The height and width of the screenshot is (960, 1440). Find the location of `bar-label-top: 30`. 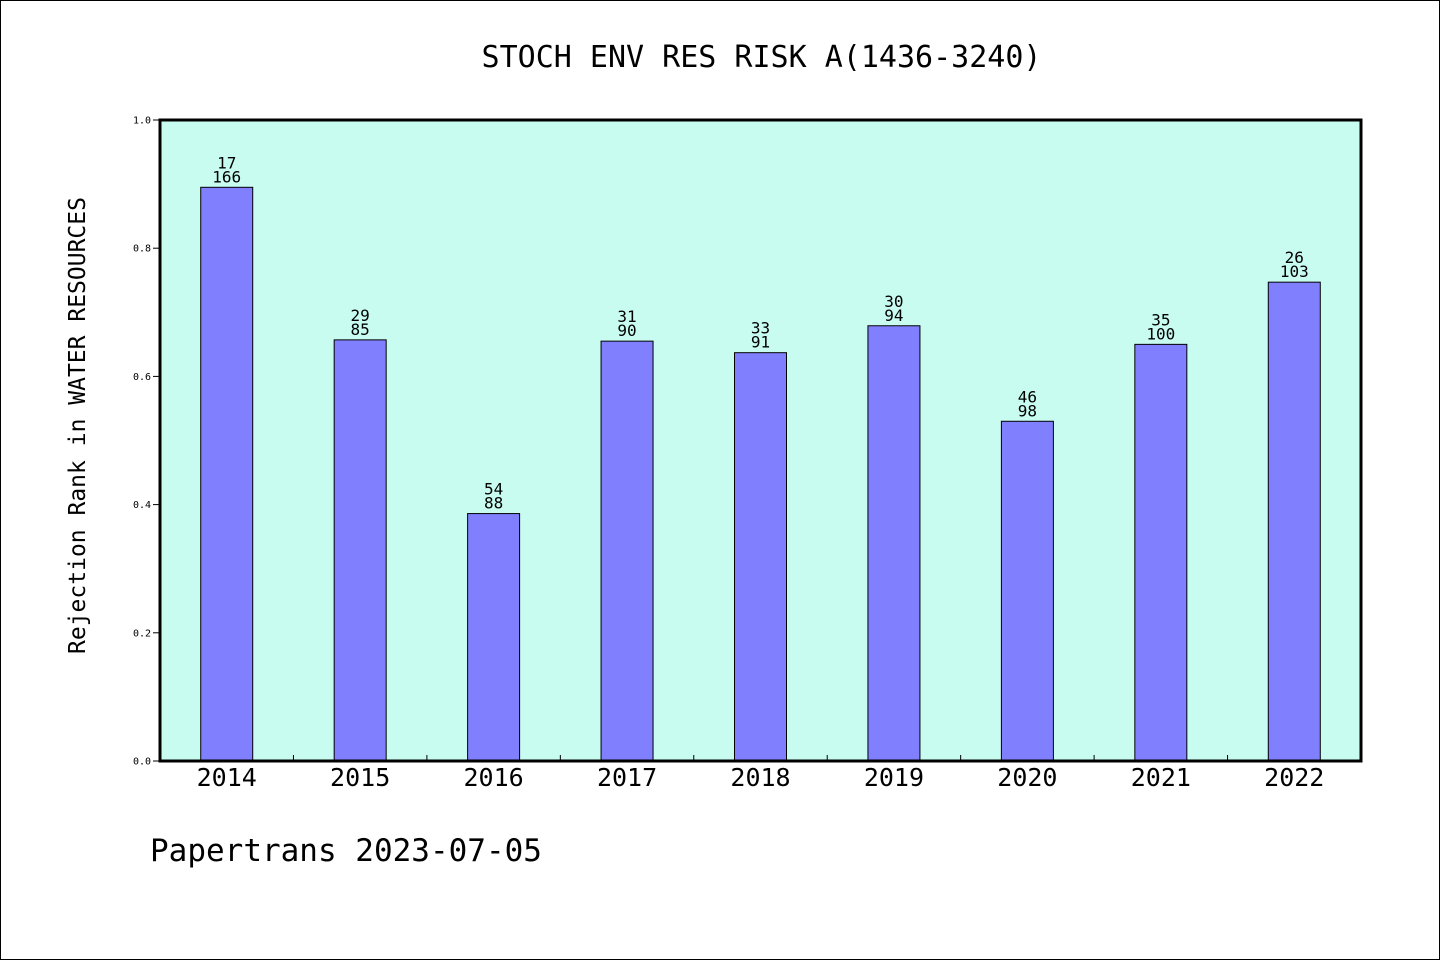

bar-label-top: 30 is located at coordinates (893, 301).